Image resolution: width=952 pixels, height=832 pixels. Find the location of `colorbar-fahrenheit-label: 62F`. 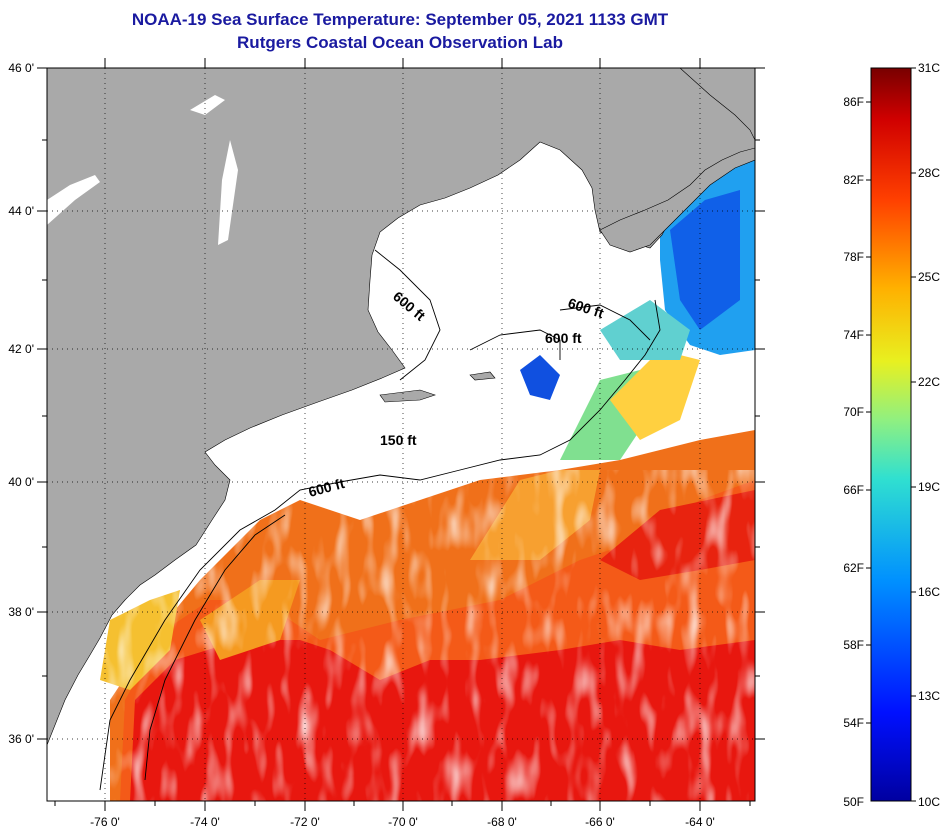

colorbar-fahrenheit-label: 62F is located at coordinates (853, 568).